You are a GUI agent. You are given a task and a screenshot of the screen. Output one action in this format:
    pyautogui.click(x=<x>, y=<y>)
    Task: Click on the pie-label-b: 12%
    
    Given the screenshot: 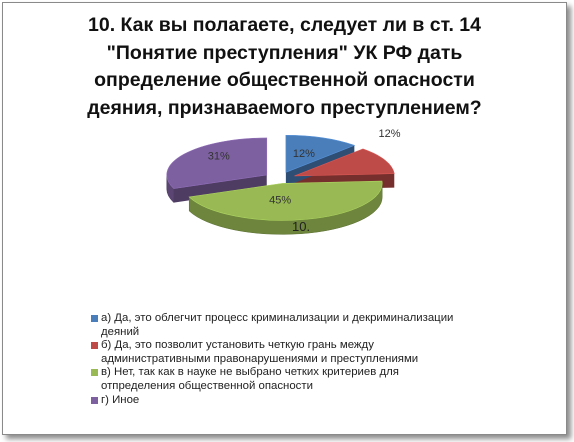 What is the action you would take?
    pyautogui.click(x=389, y=134)
    